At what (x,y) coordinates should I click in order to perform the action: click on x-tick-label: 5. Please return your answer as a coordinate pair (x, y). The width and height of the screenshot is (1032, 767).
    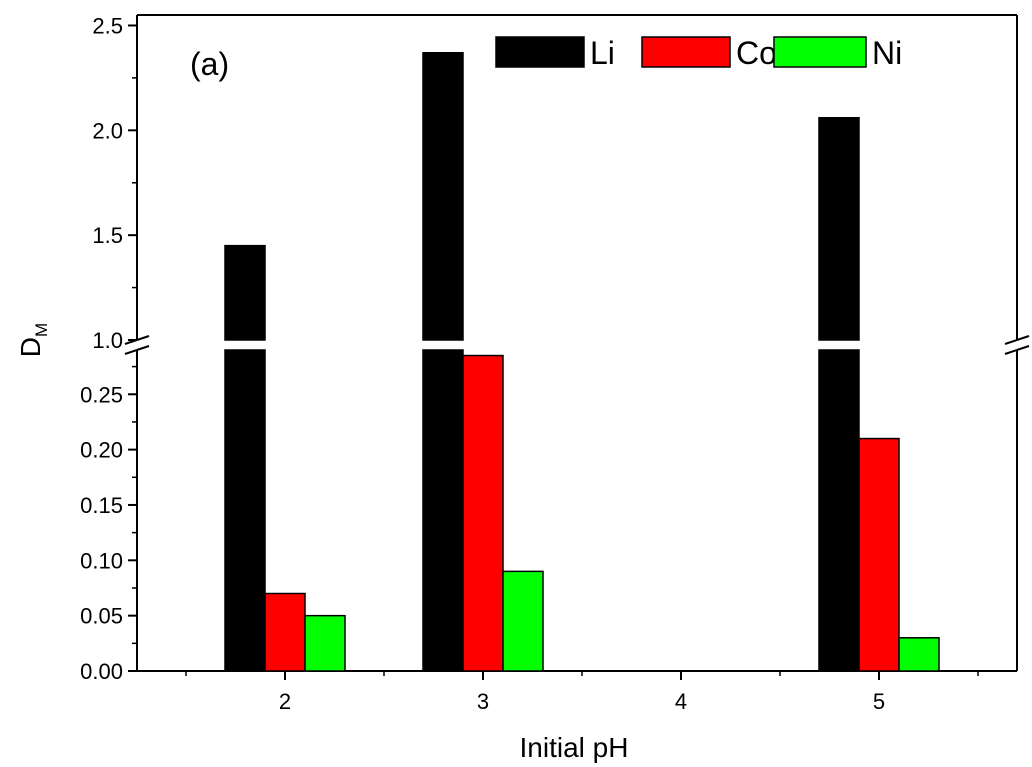
    Looking at the image, I should click on (879, 701).